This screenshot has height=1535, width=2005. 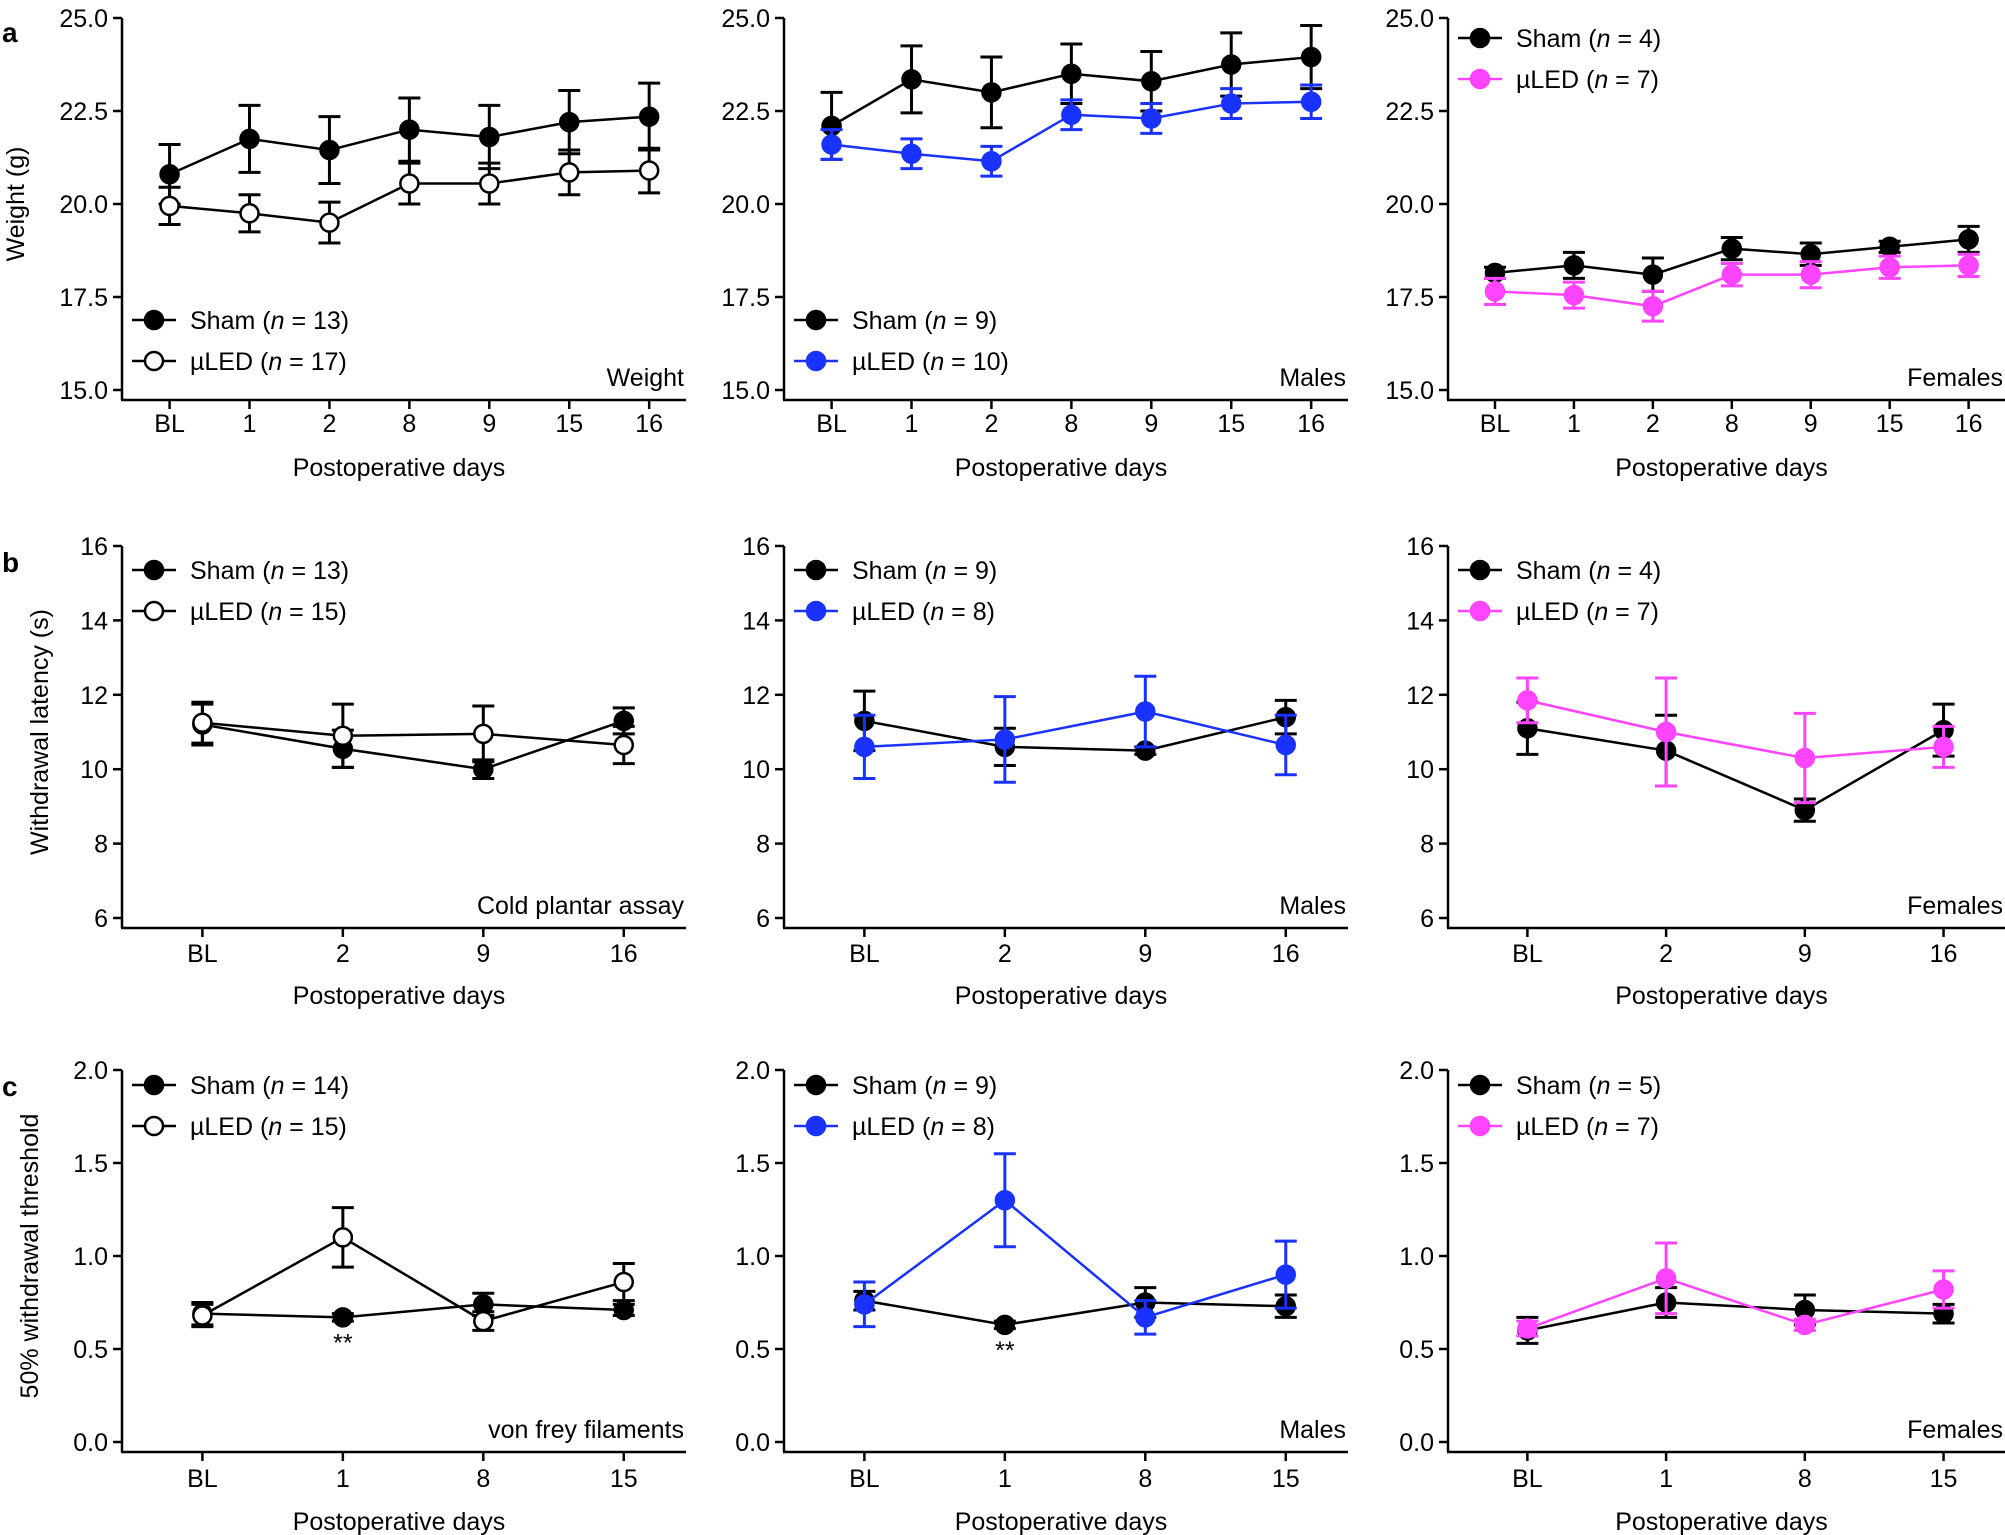 I want to click on legend: Sham (n = 13) µLED (n = 17), so click(x=240, y=341).